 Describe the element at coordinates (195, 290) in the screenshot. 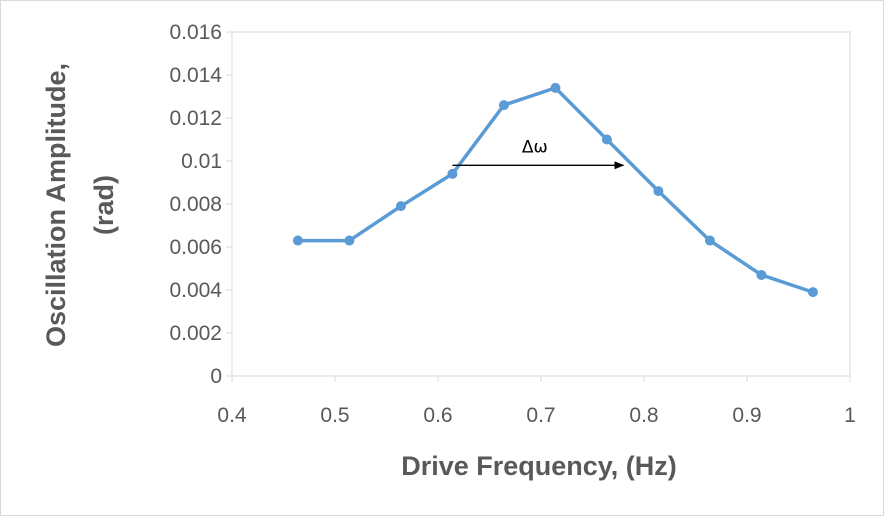

I see `y-tick-label: 0.004` at that location.